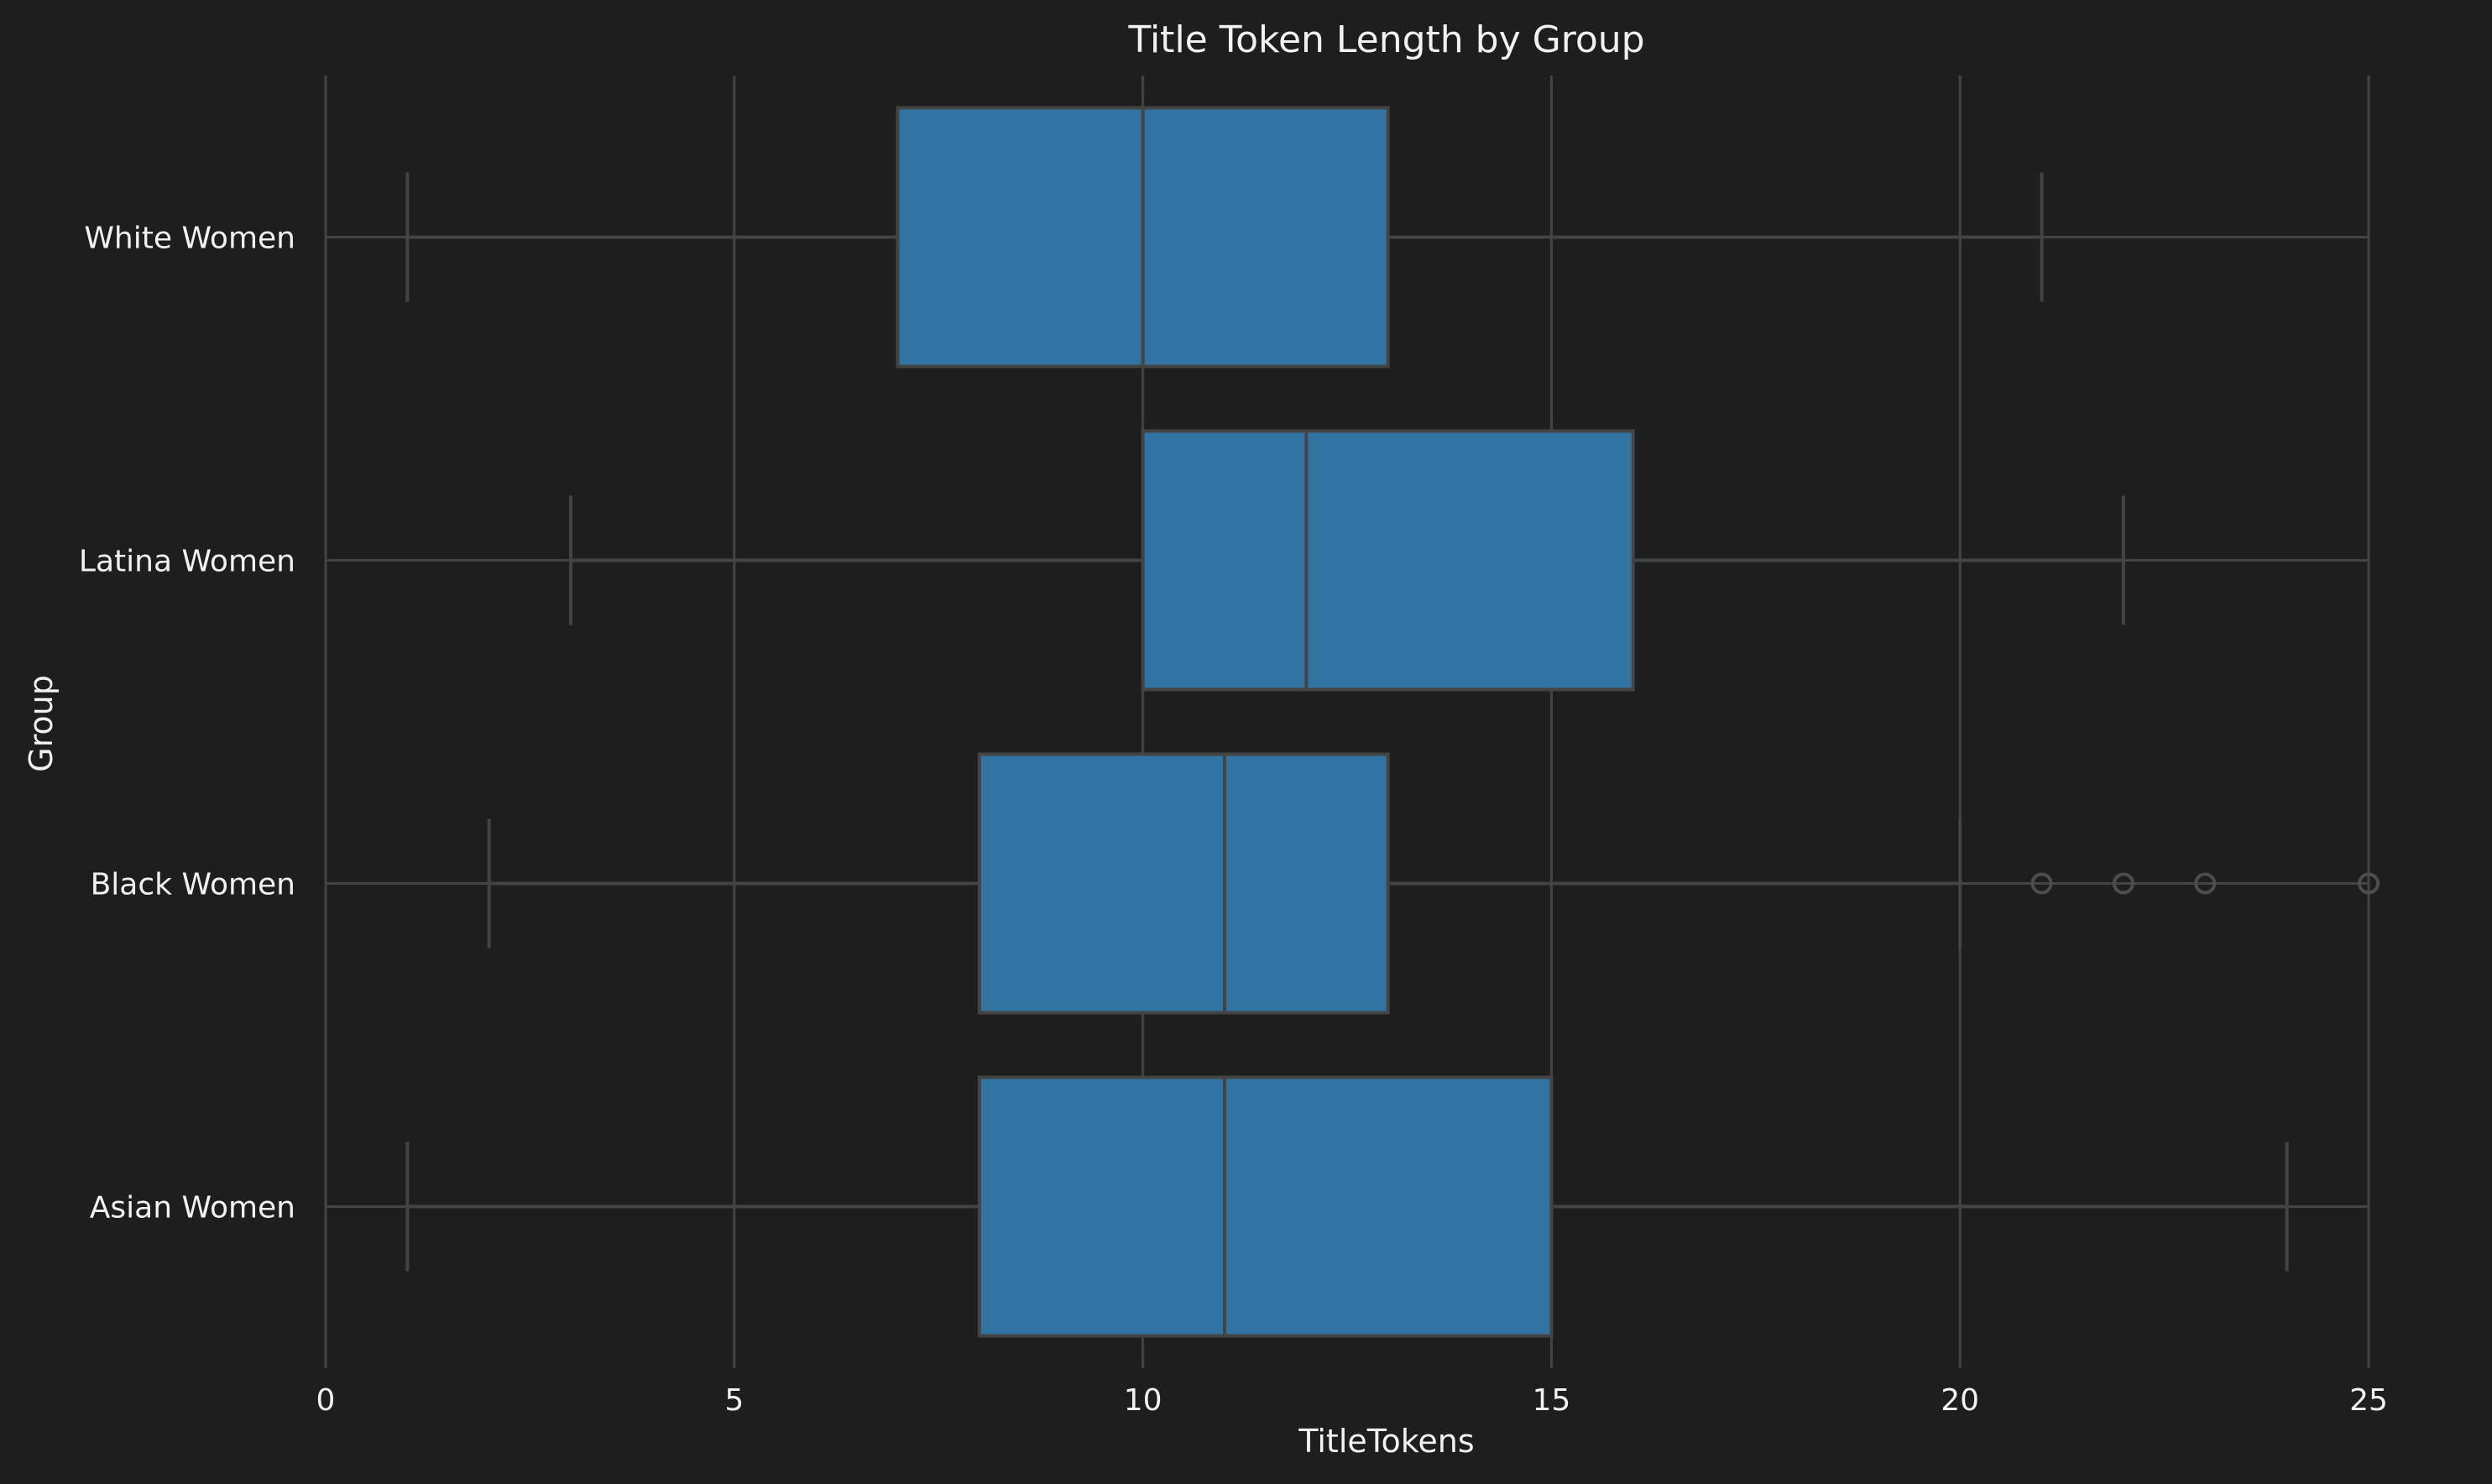  What do you see at coordinates (189, 239) in the screenshot?
I see `y-tick-label-0: White Women` at bounding box center [189, 239].